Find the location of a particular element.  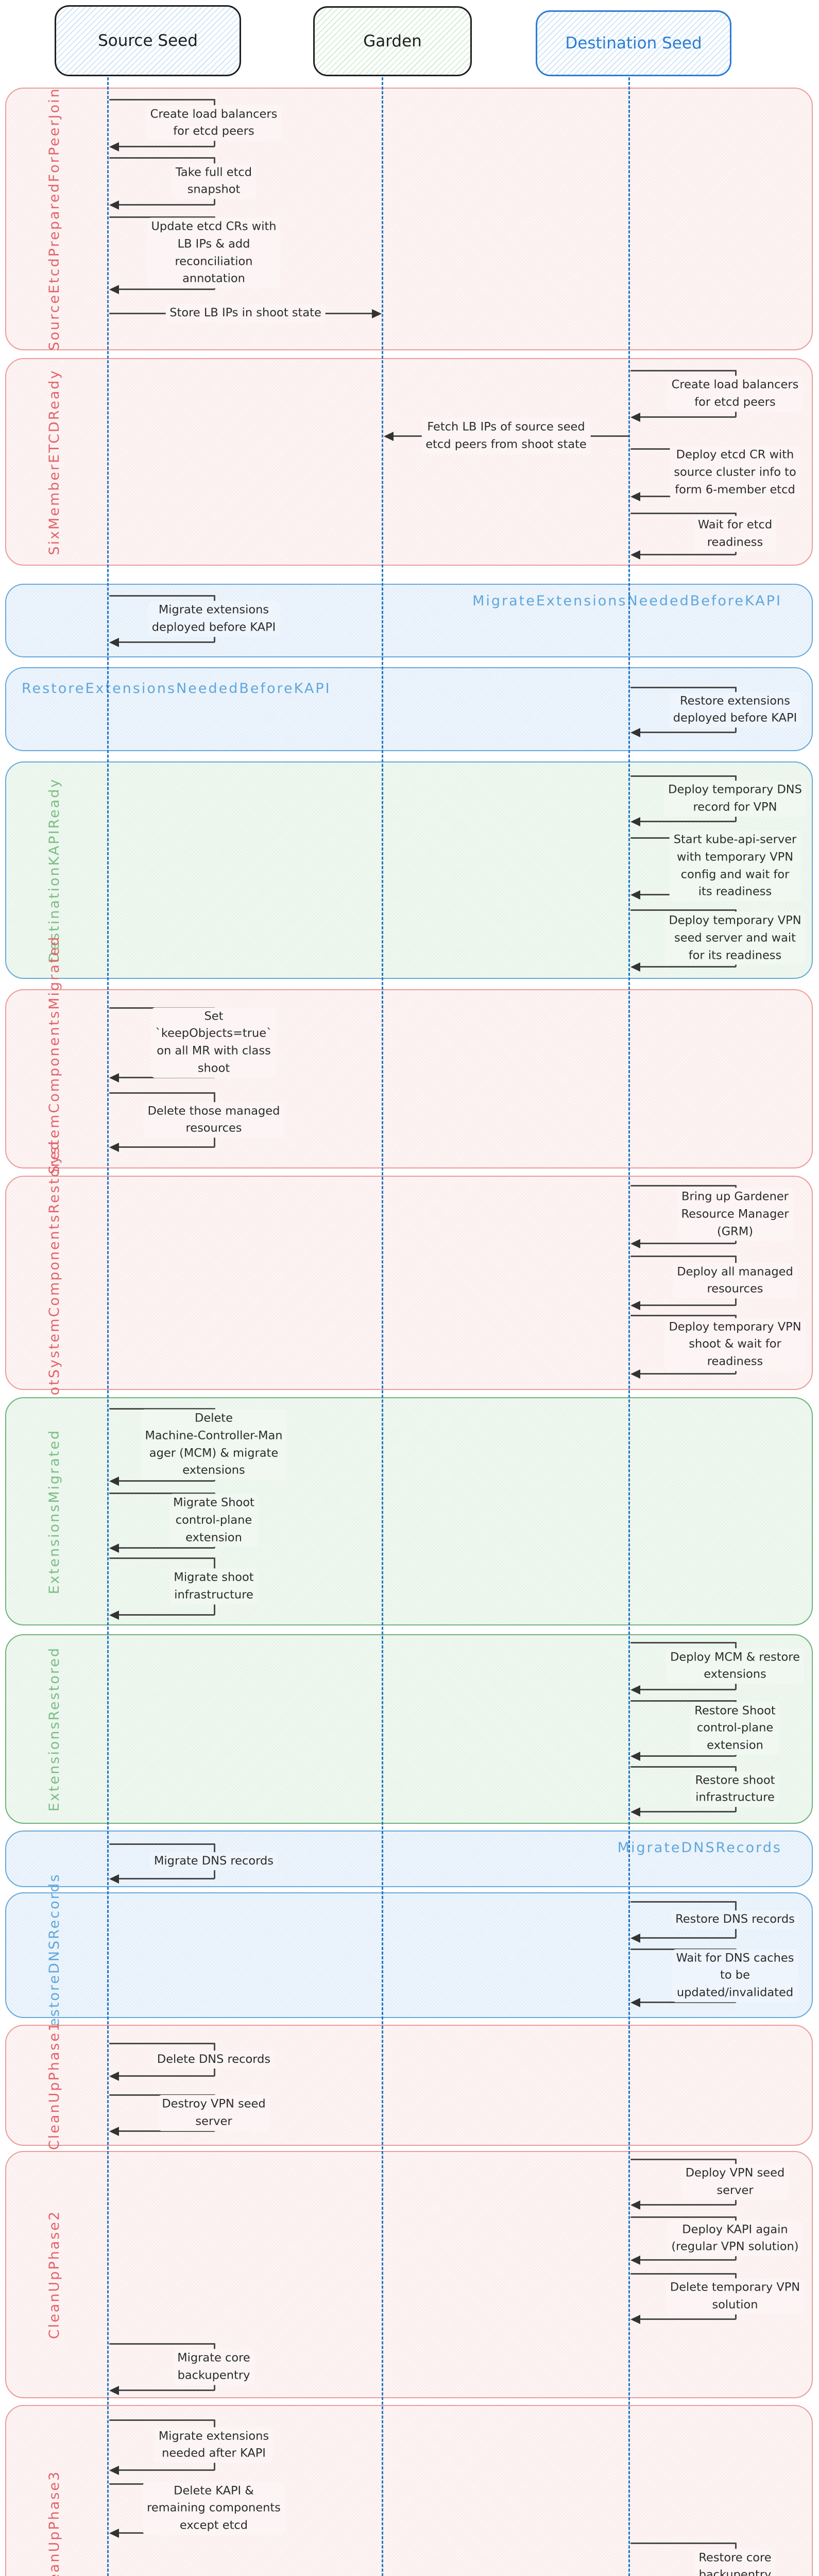

message-text: Migrate DNS records is located at coordinates (214, 1861).